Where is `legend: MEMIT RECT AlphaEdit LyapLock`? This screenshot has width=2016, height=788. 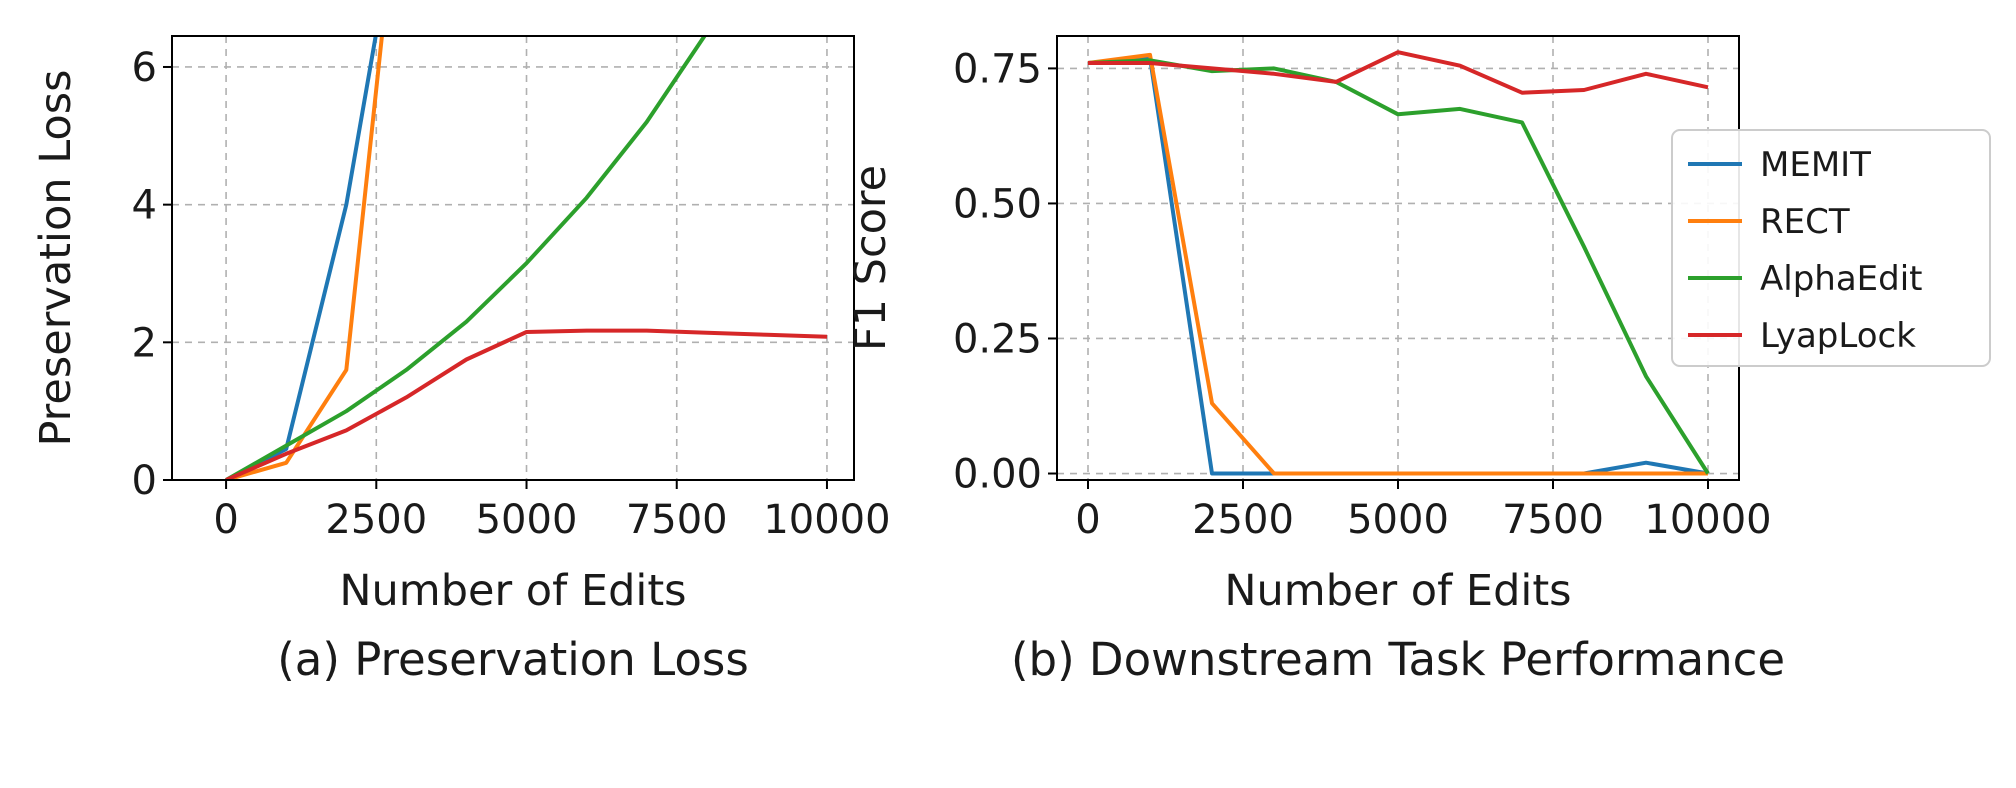
legend: MEMIT RECT AlphaEdit LyapLock is located at coordinates (1831, 248).